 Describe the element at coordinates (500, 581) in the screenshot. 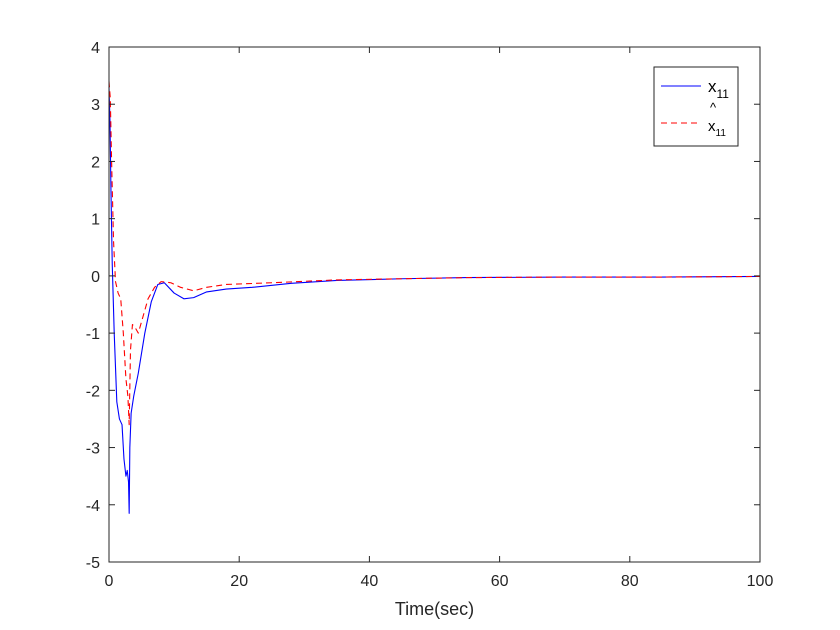

I see `x-tick-label: 60` at that location.